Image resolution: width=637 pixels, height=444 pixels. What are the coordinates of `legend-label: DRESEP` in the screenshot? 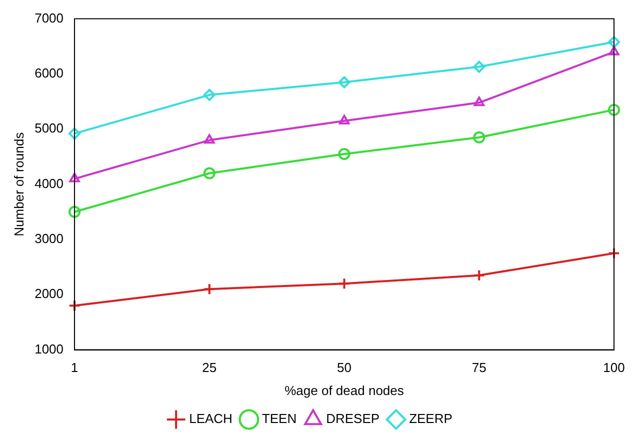 It's located at (353, 418).